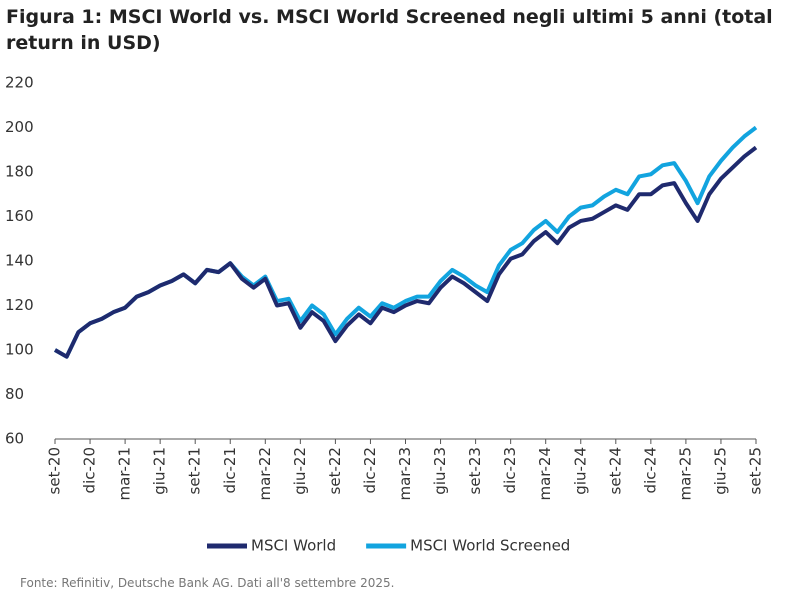 The image size is (788, 600). What do you see at coordinates (293, 546) in the screenshot?
I see `legend-label: MSCI World` at bounding box center [293, 546].